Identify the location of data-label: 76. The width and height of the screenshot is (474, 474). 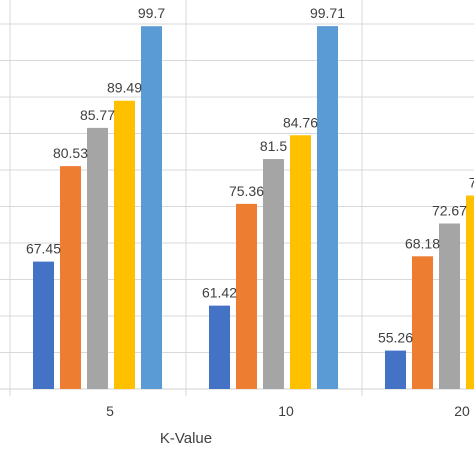
(471, 183).